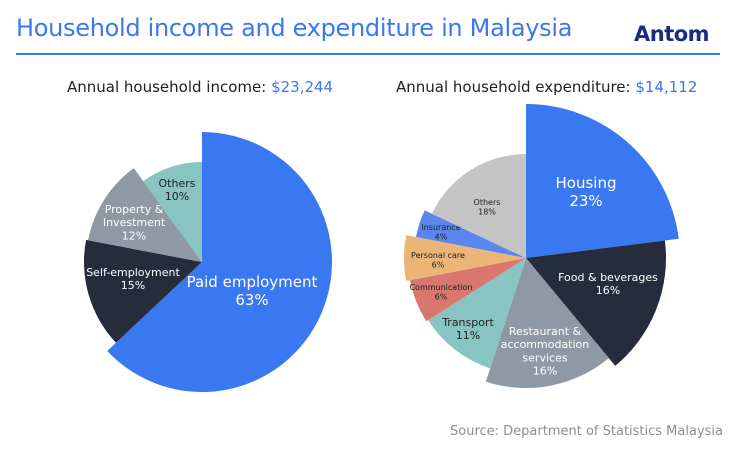 Image resolution: width=735 pixels, height=450 pixels. Describe the element at coordinates (133, 279) in the screenshot. I see `slice-label-self-employment: Self-employment 15%` at that location.